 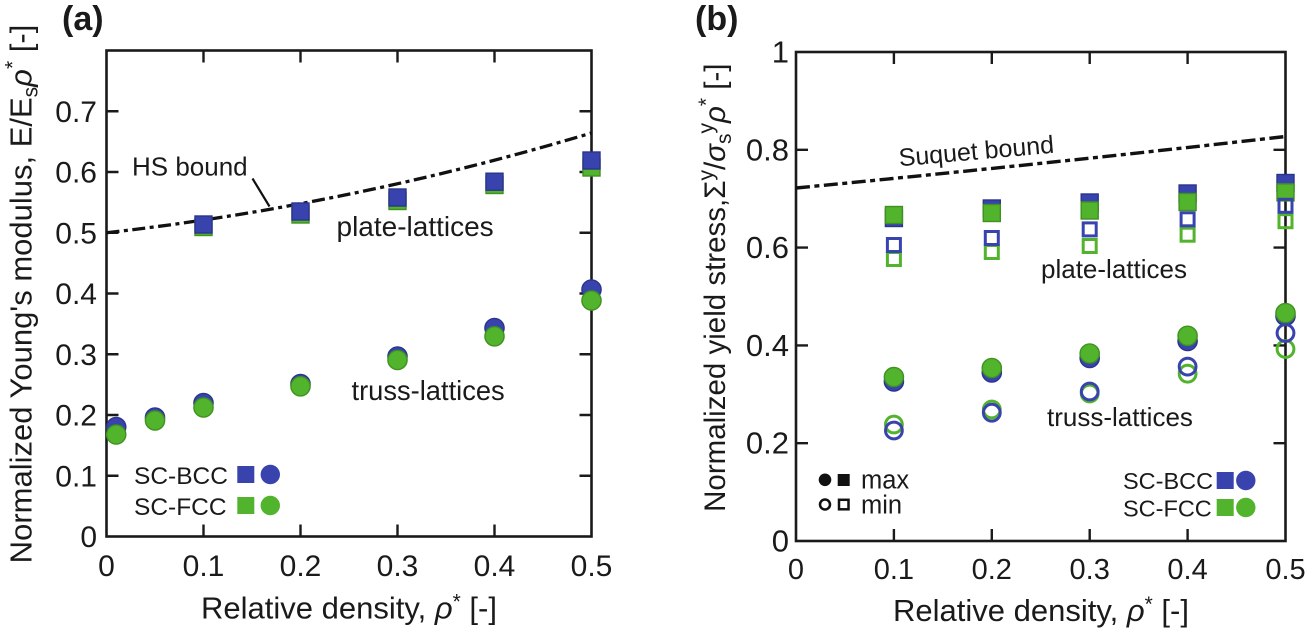 I want to click on svg-text:Normalized Young's modulus, E/: Normalized Young's modulus, E/Esρ* [-], so click(x=22, y=294).